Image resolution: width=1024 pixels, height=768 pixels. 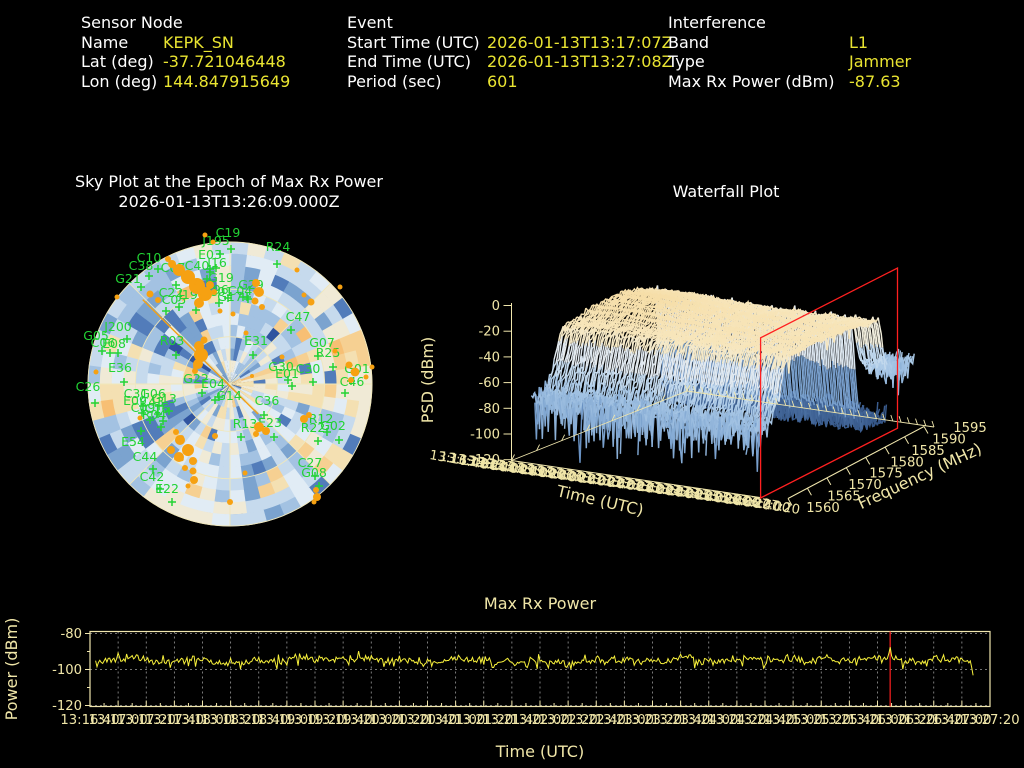 I want to click on sky-sat-label: E23, so click(x=270, y=422).